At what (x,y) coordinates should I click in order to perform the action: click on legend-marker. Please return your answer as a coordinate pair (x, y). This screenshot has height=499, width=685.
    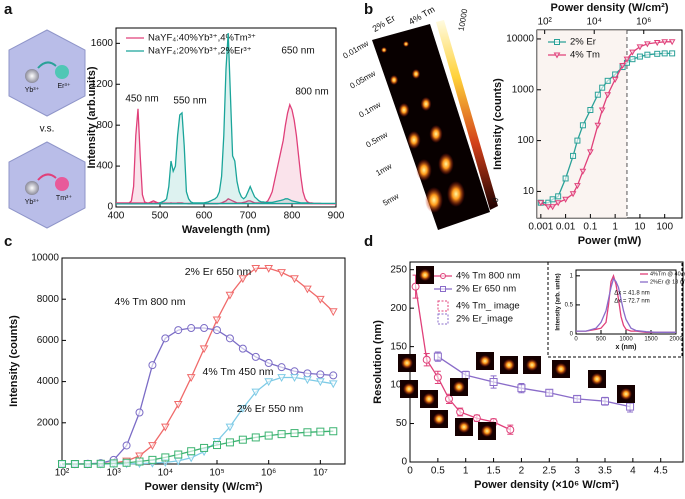
    Looking at the image, I should click on (557, 42).